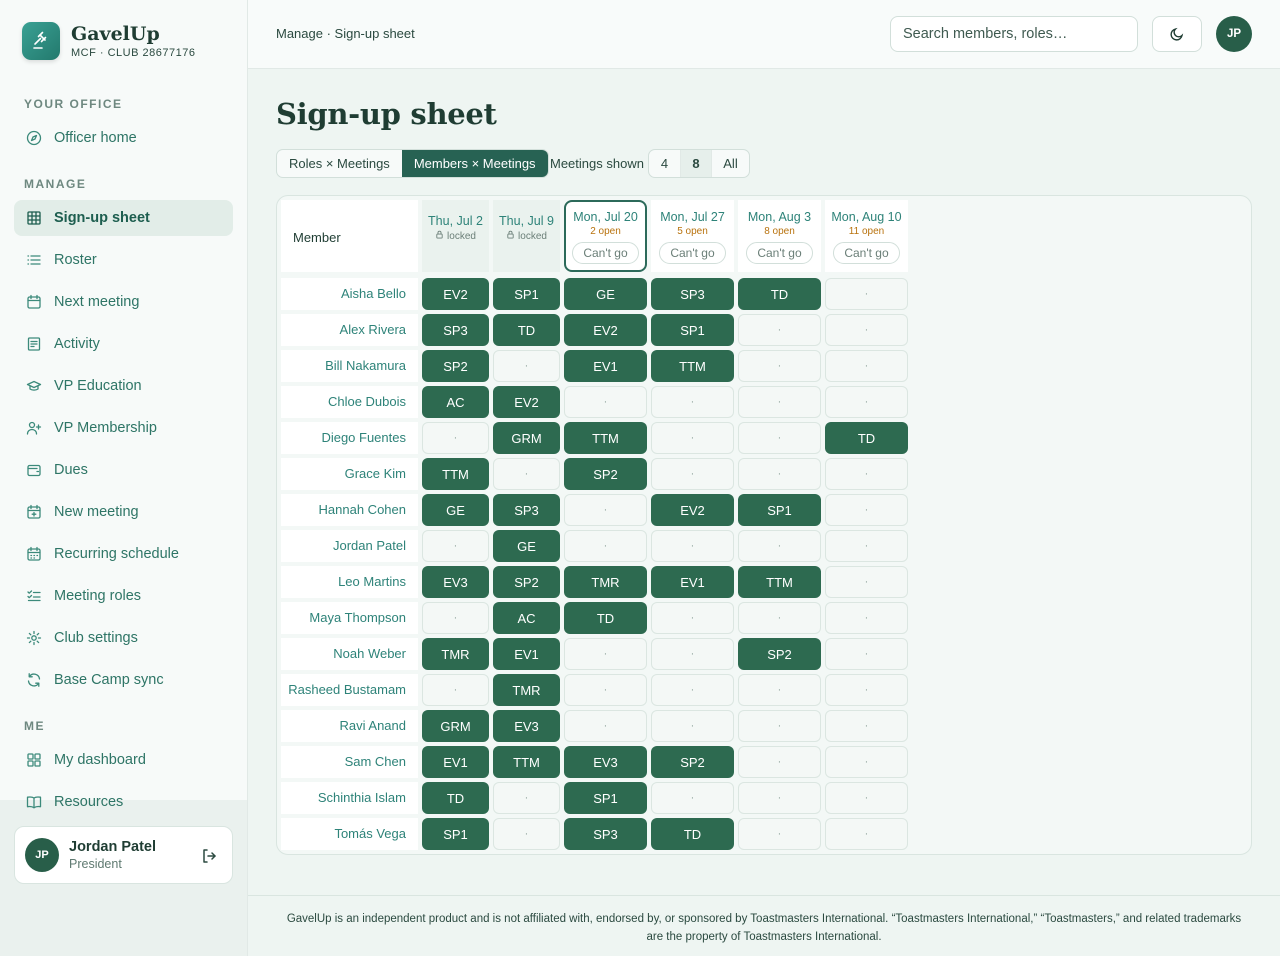 The height and width of the screenshot is (956, 1280). I want to click on sidebar-item-next-meeting: Next meeting, so click(123, 302).